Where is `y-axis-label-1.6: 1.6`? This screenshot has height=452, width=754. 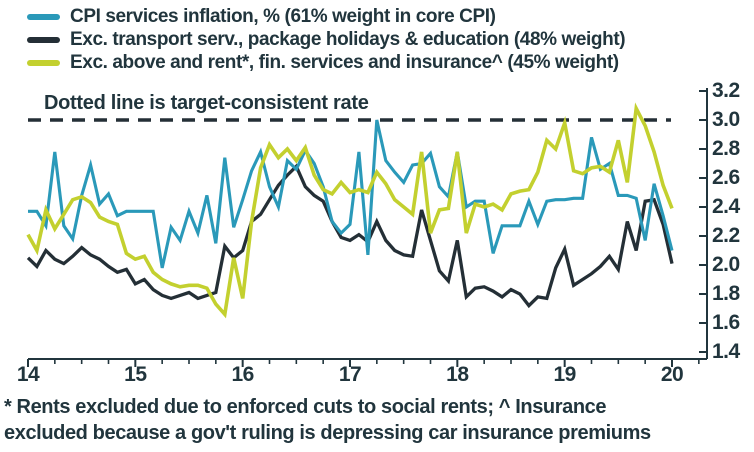
y-axis-label-1.6: 1.6 is located at coordinates (726, 322).